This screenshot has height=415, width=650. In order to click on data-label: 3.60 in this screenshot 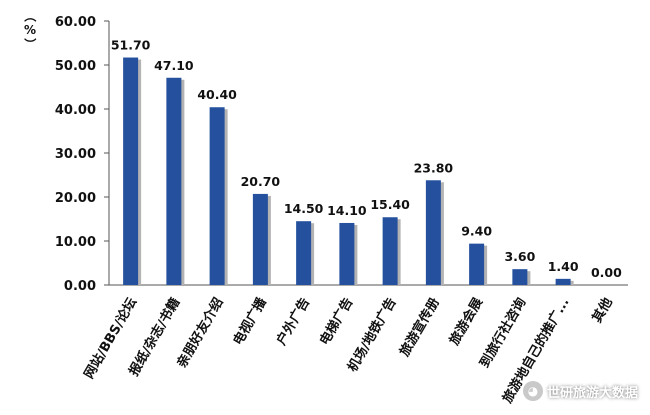, I will do `click(519, 256)`.